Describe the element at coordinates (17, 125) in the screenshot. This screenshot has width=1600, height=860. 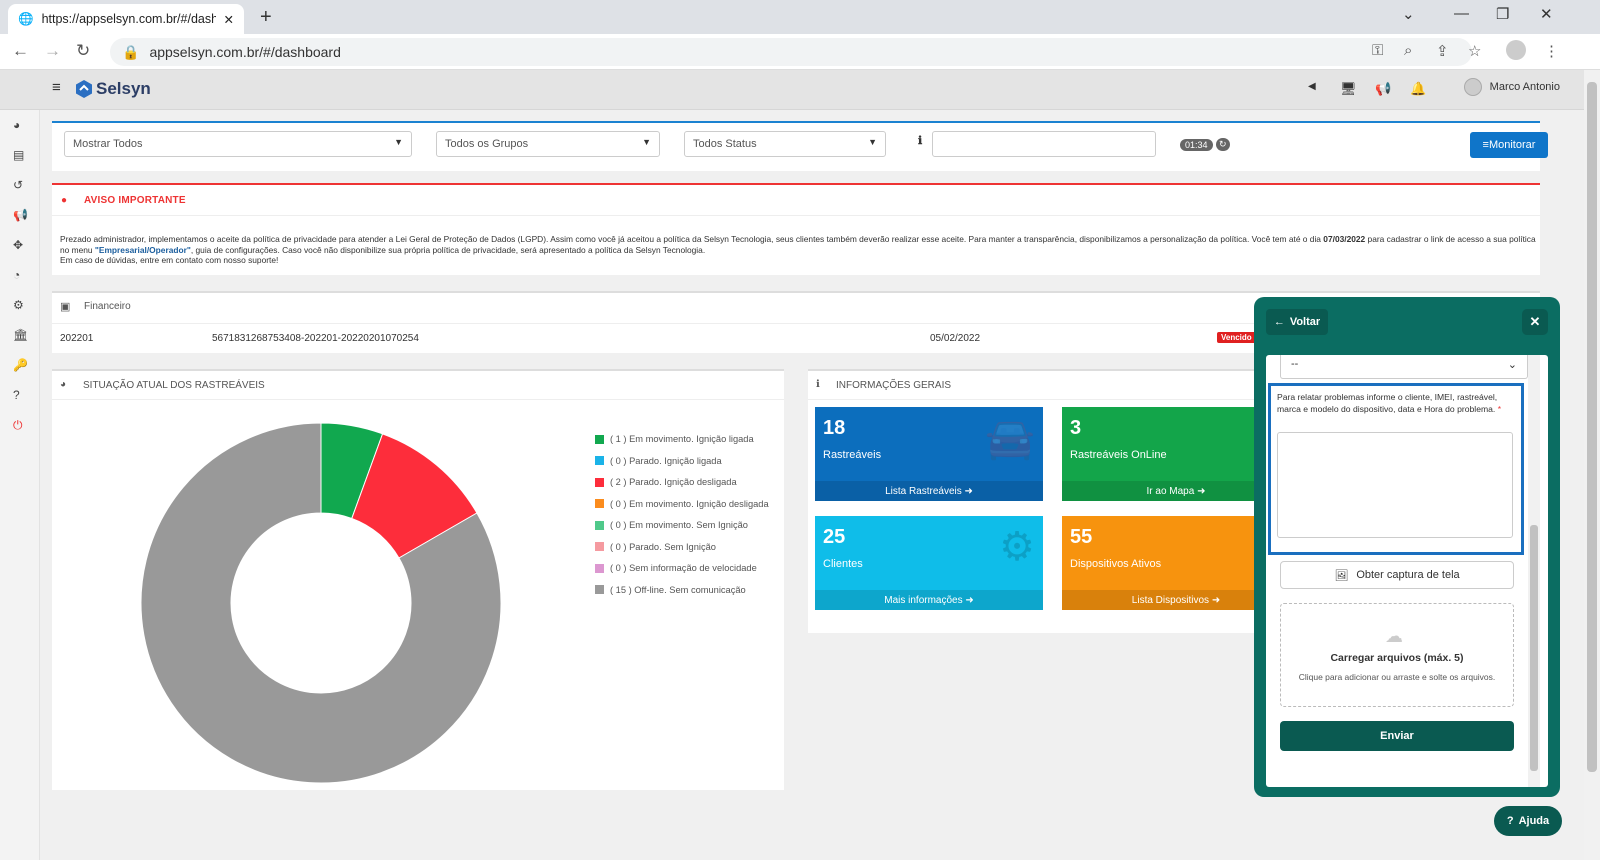
I see `dashboard-icon: ◕` at that location.